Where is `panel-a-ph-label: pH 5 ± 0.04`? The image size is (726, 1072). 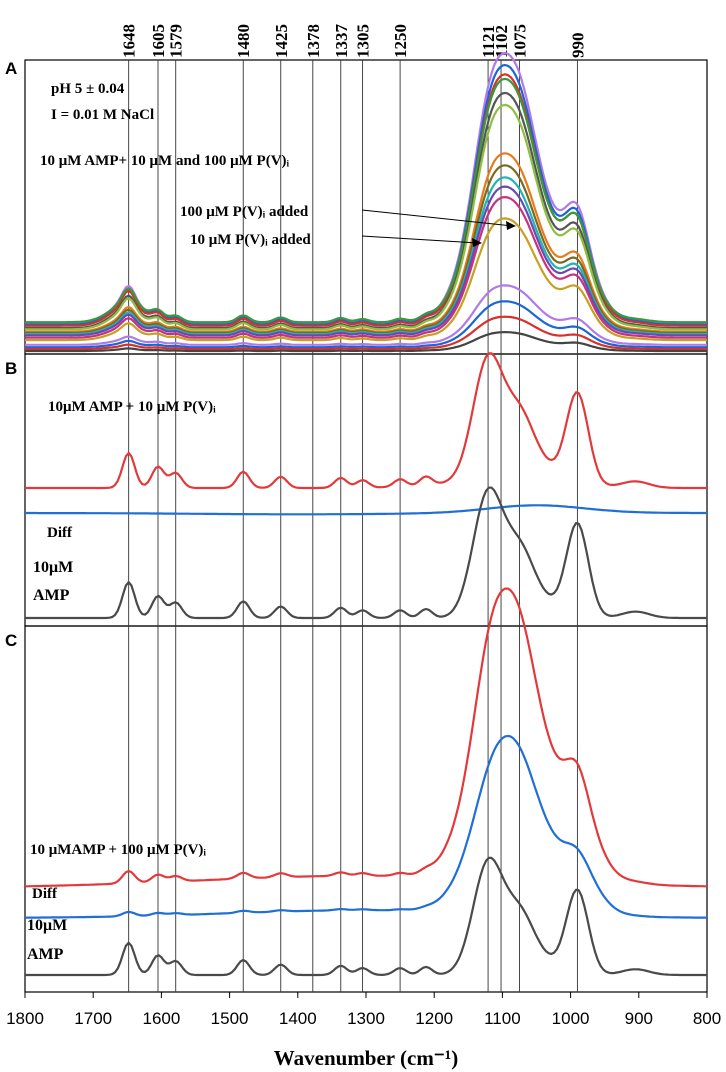
panel-a-ph-label: pH 5 ± 0.04 is located at coordinates (88, 89).